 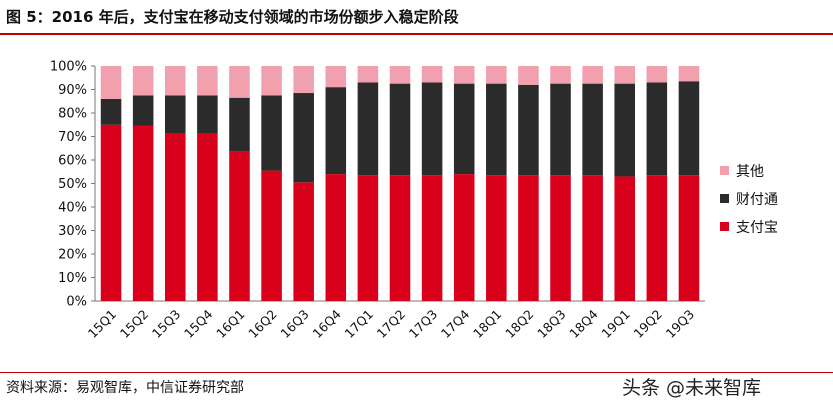 What do you see at coordinates (72, 137) in the screenshot?
I see `y-tick-label: 70%` at bounding box center [72, 137].